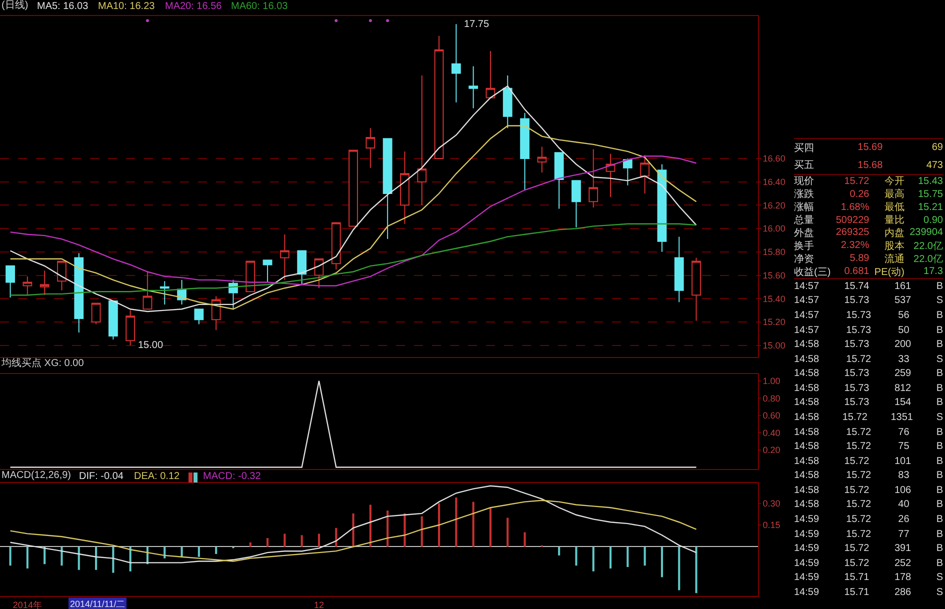 The image size is (945, 609). Describe the element at coordinates (771, 525) in the screenshot. I see `y-tick-label: 0.15` at that location.